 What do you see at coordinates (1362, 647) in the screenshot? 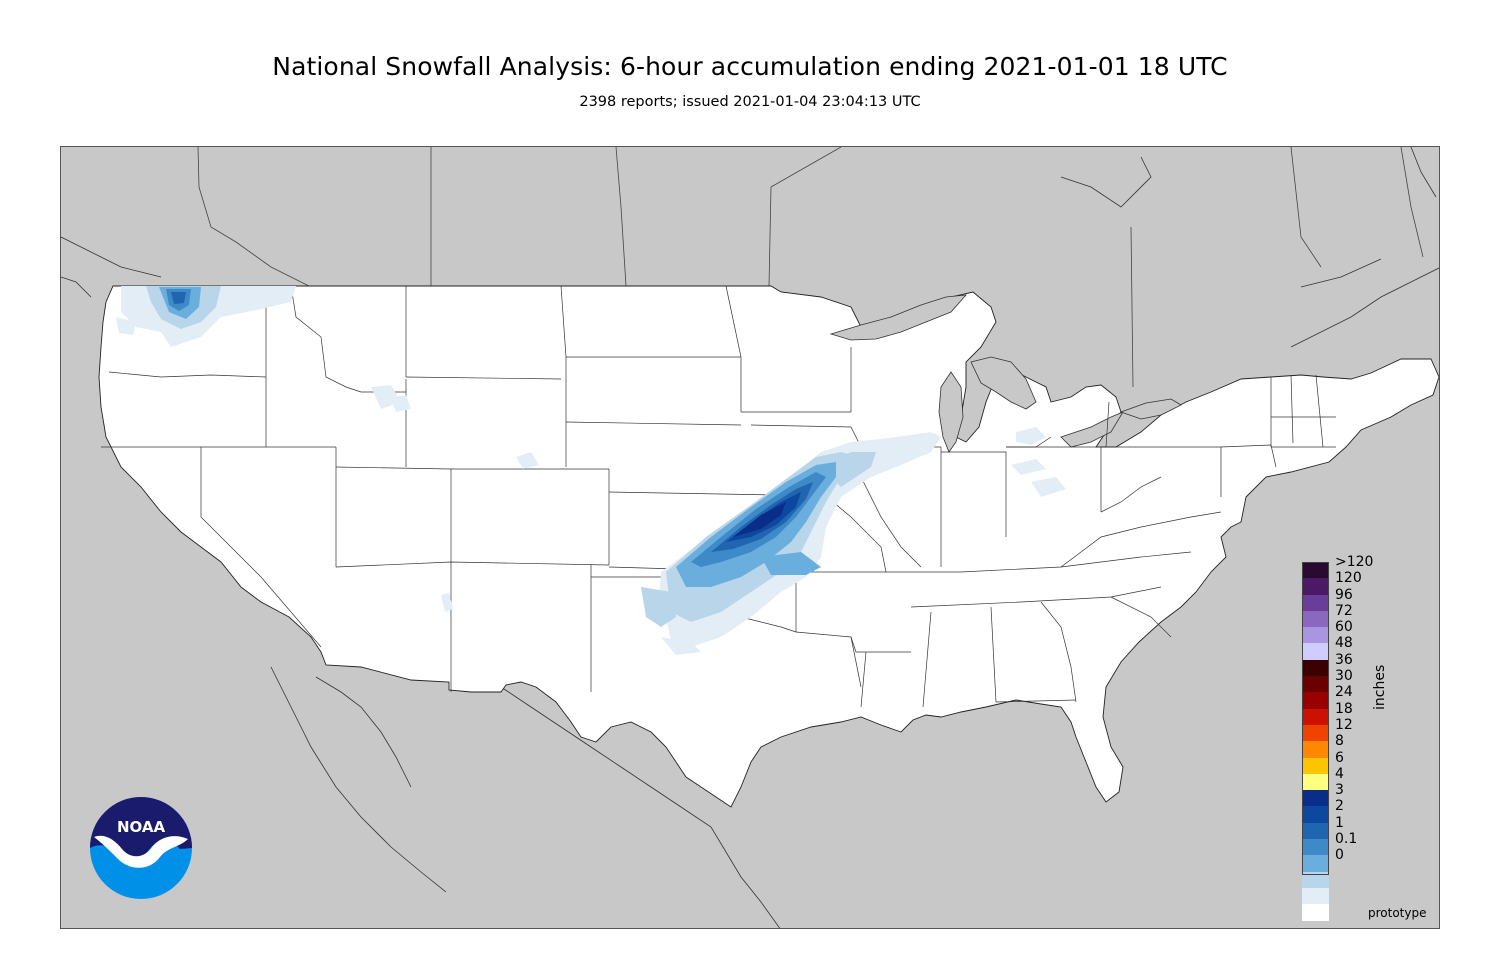
I see `legend-entry: 48` at bounding box center [1362, 647].